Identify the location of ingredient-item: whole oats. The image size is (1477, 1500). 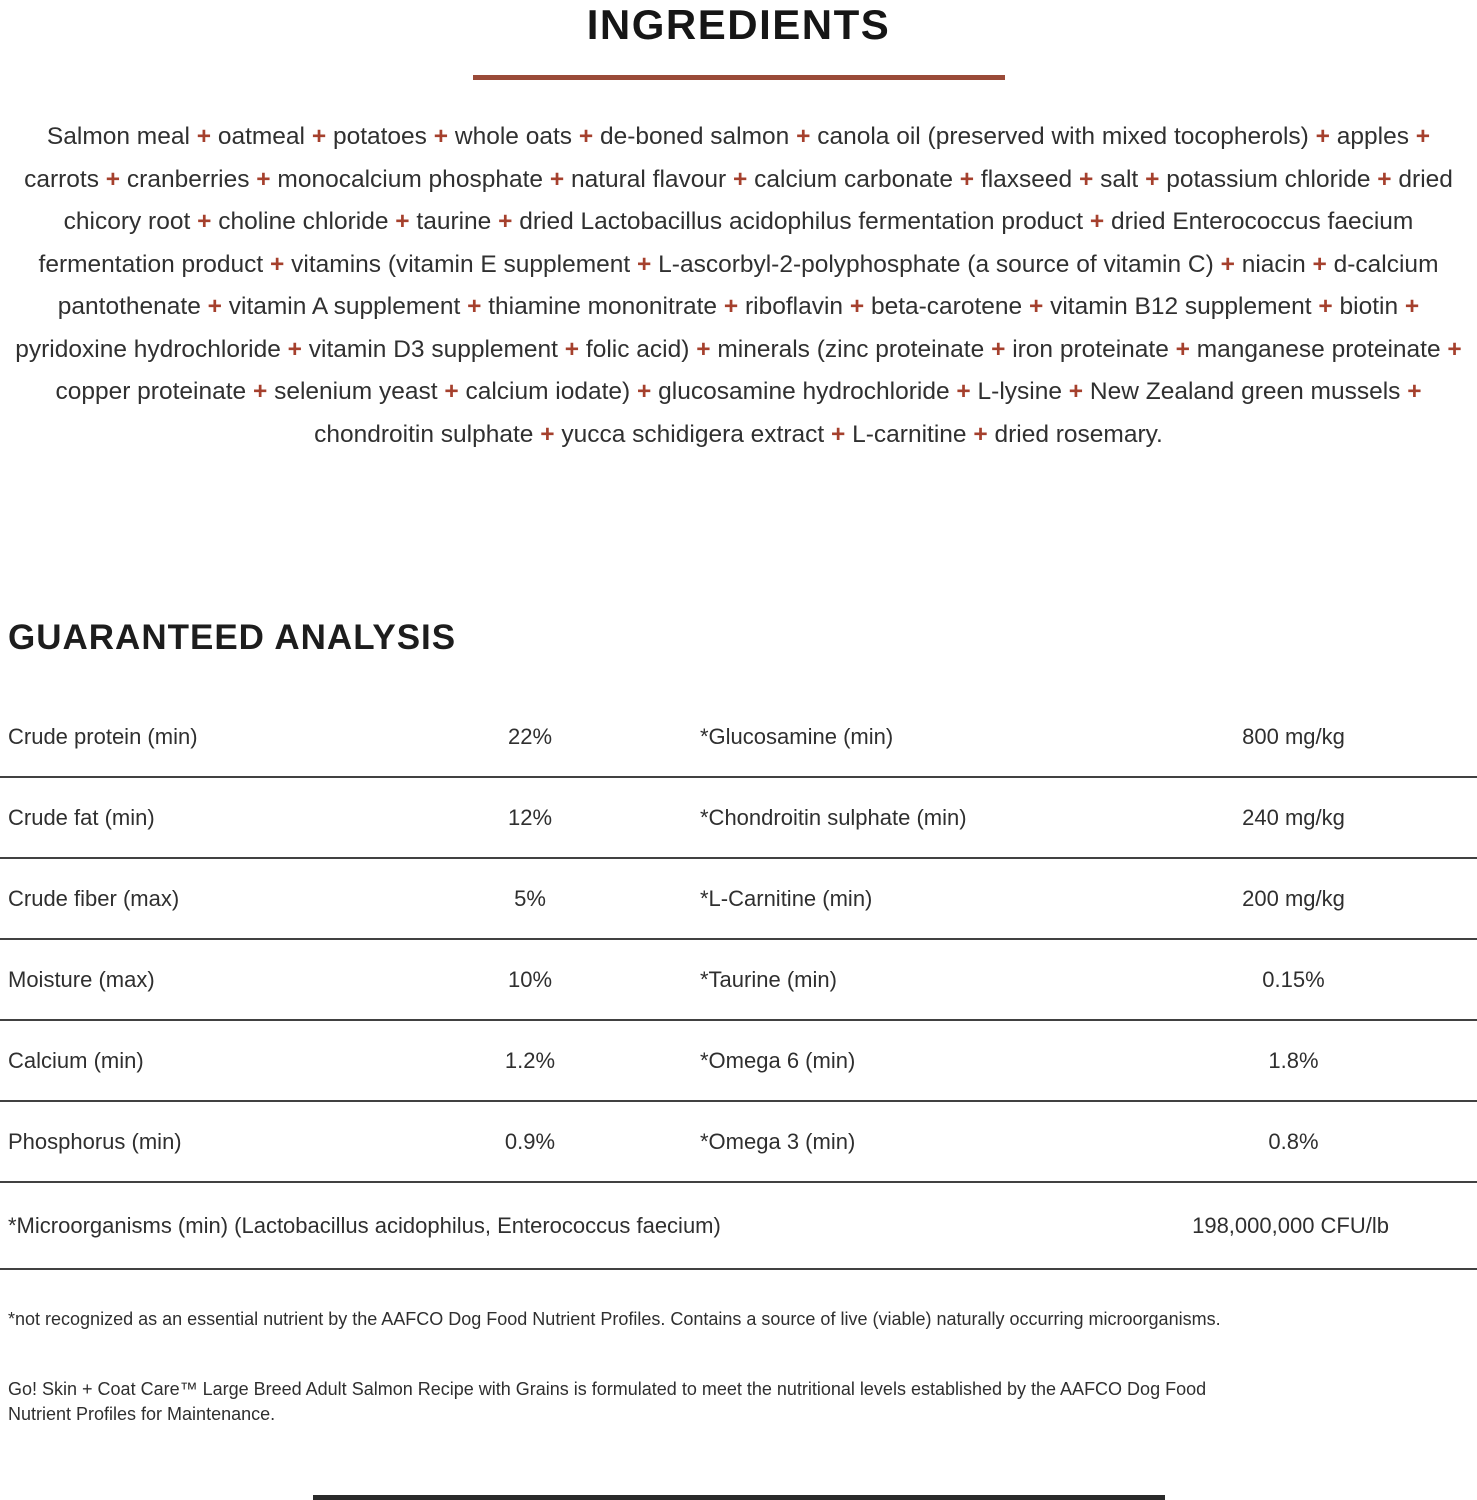
(513, 136).